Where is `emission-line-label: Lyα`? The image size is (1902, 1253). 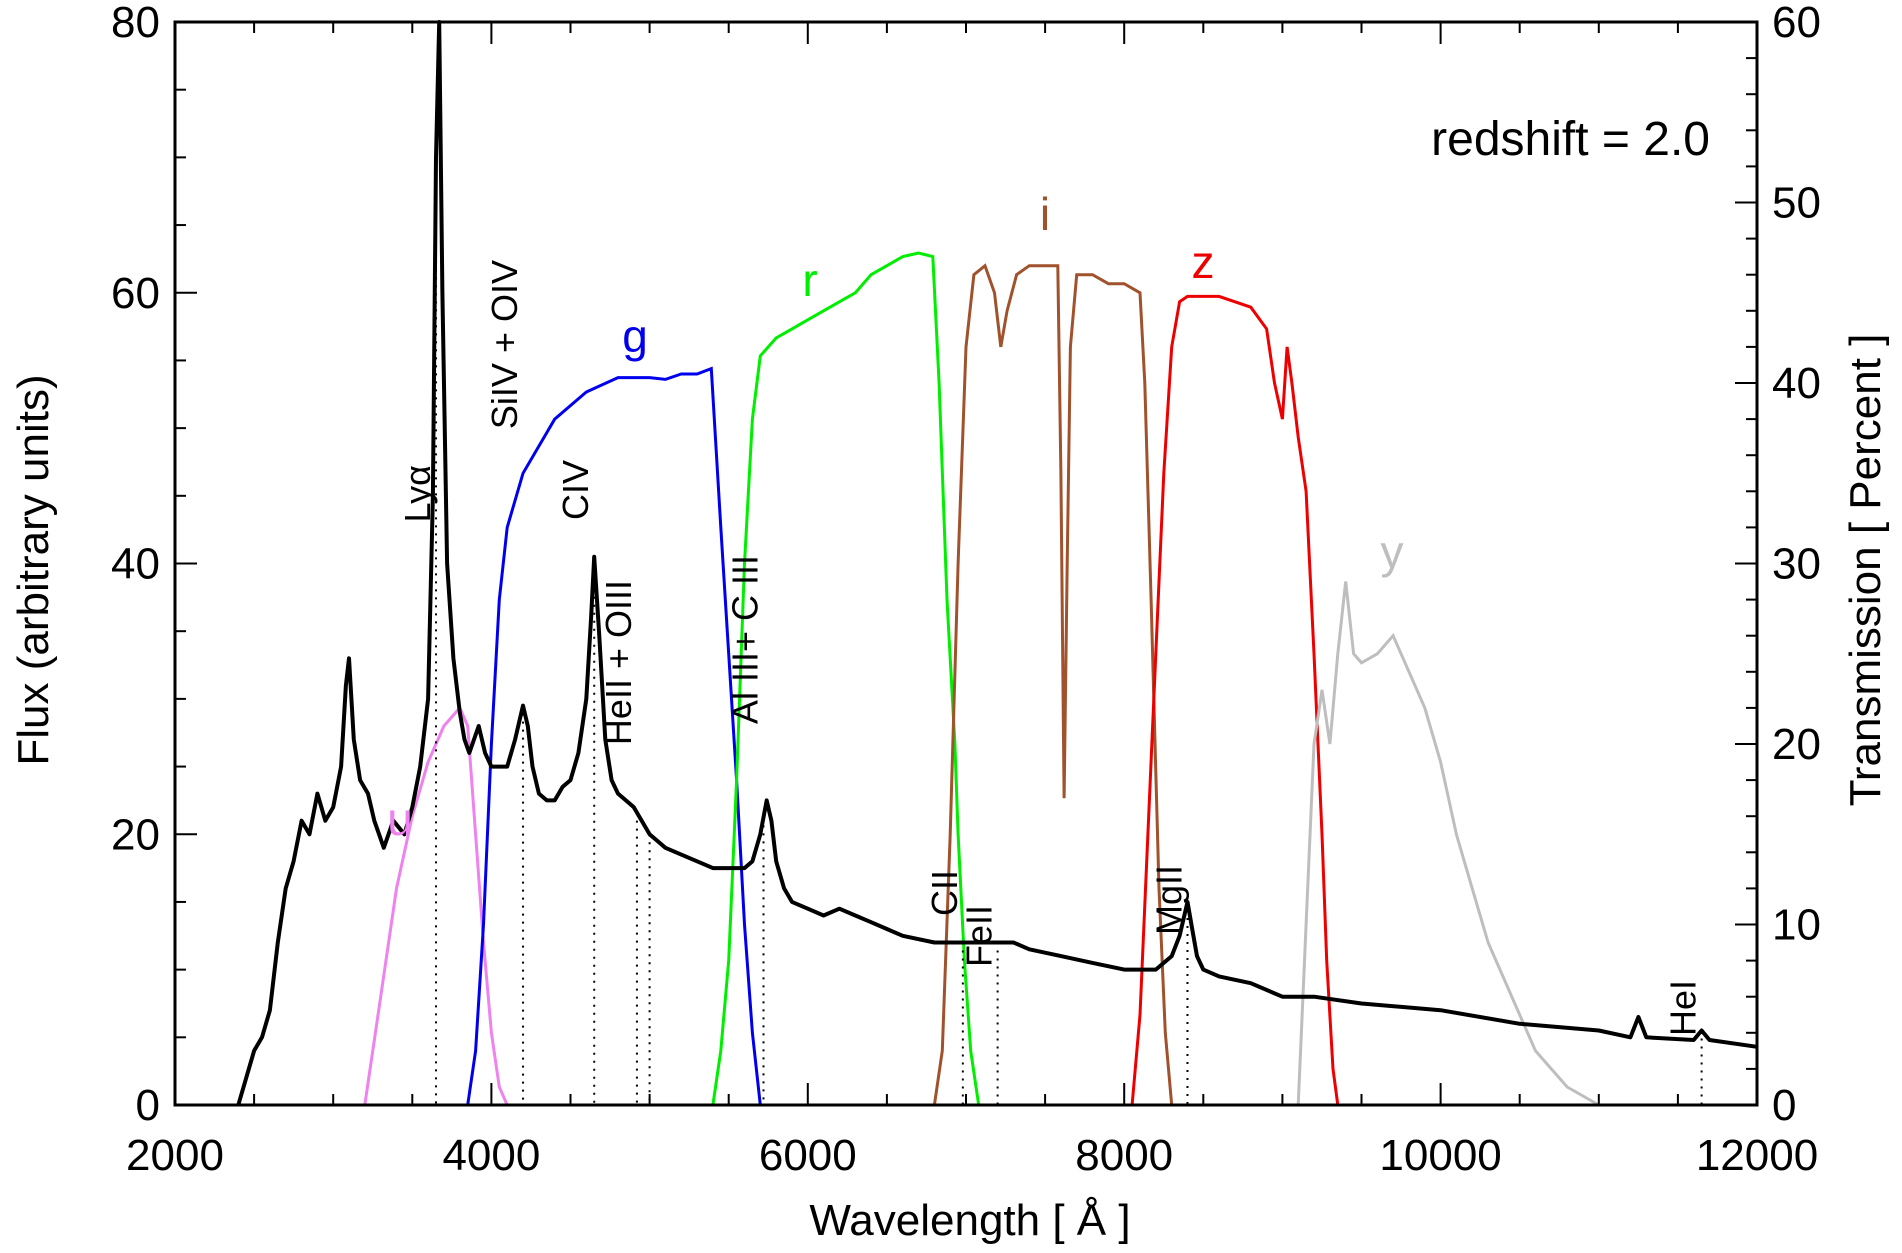
emission-line-label: Lyα is located at coordinates (417, 494).